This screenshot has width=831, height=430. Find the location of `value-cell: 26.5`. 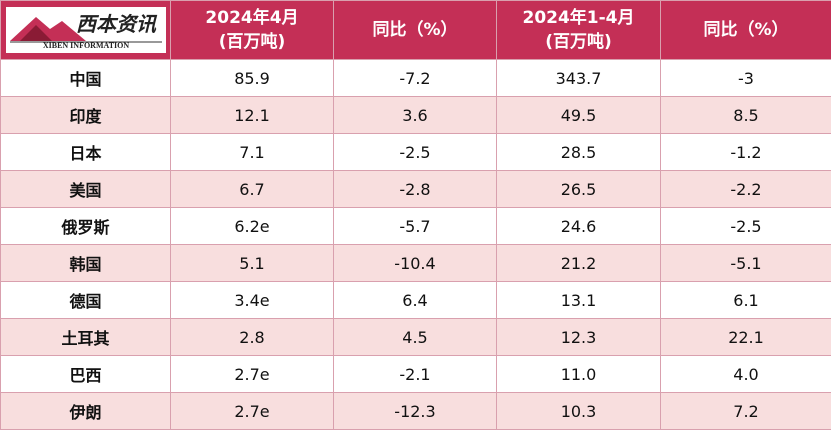

value-cell: 26.5 is located at coordinates (579, 189).